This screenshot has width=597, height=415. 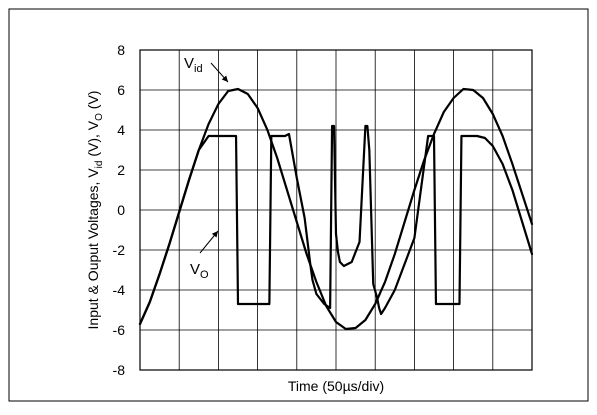 I want to click on y-tick-label: 0, so click(x=121, y=210).